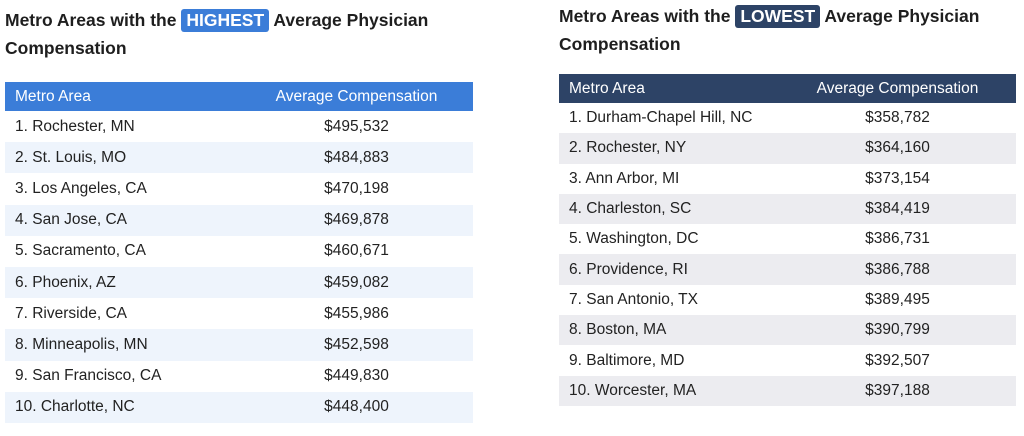 The image size is (1024, 436). What do you see at coordinates (356, 251) in the screenshot?
I see `compensation-cell: $460,671` at bounding box center [356, 251].